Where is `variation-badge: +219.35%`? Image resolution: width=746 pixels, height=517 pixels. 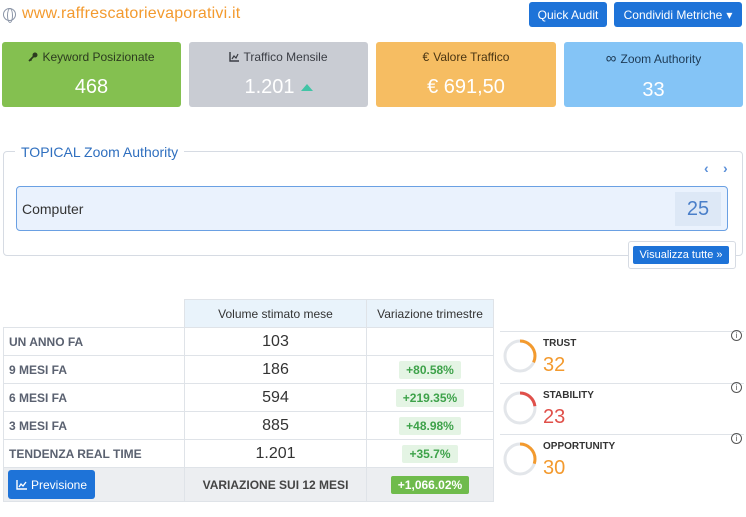
variation-badge: +219.35% is located at coordinates (430, 397).